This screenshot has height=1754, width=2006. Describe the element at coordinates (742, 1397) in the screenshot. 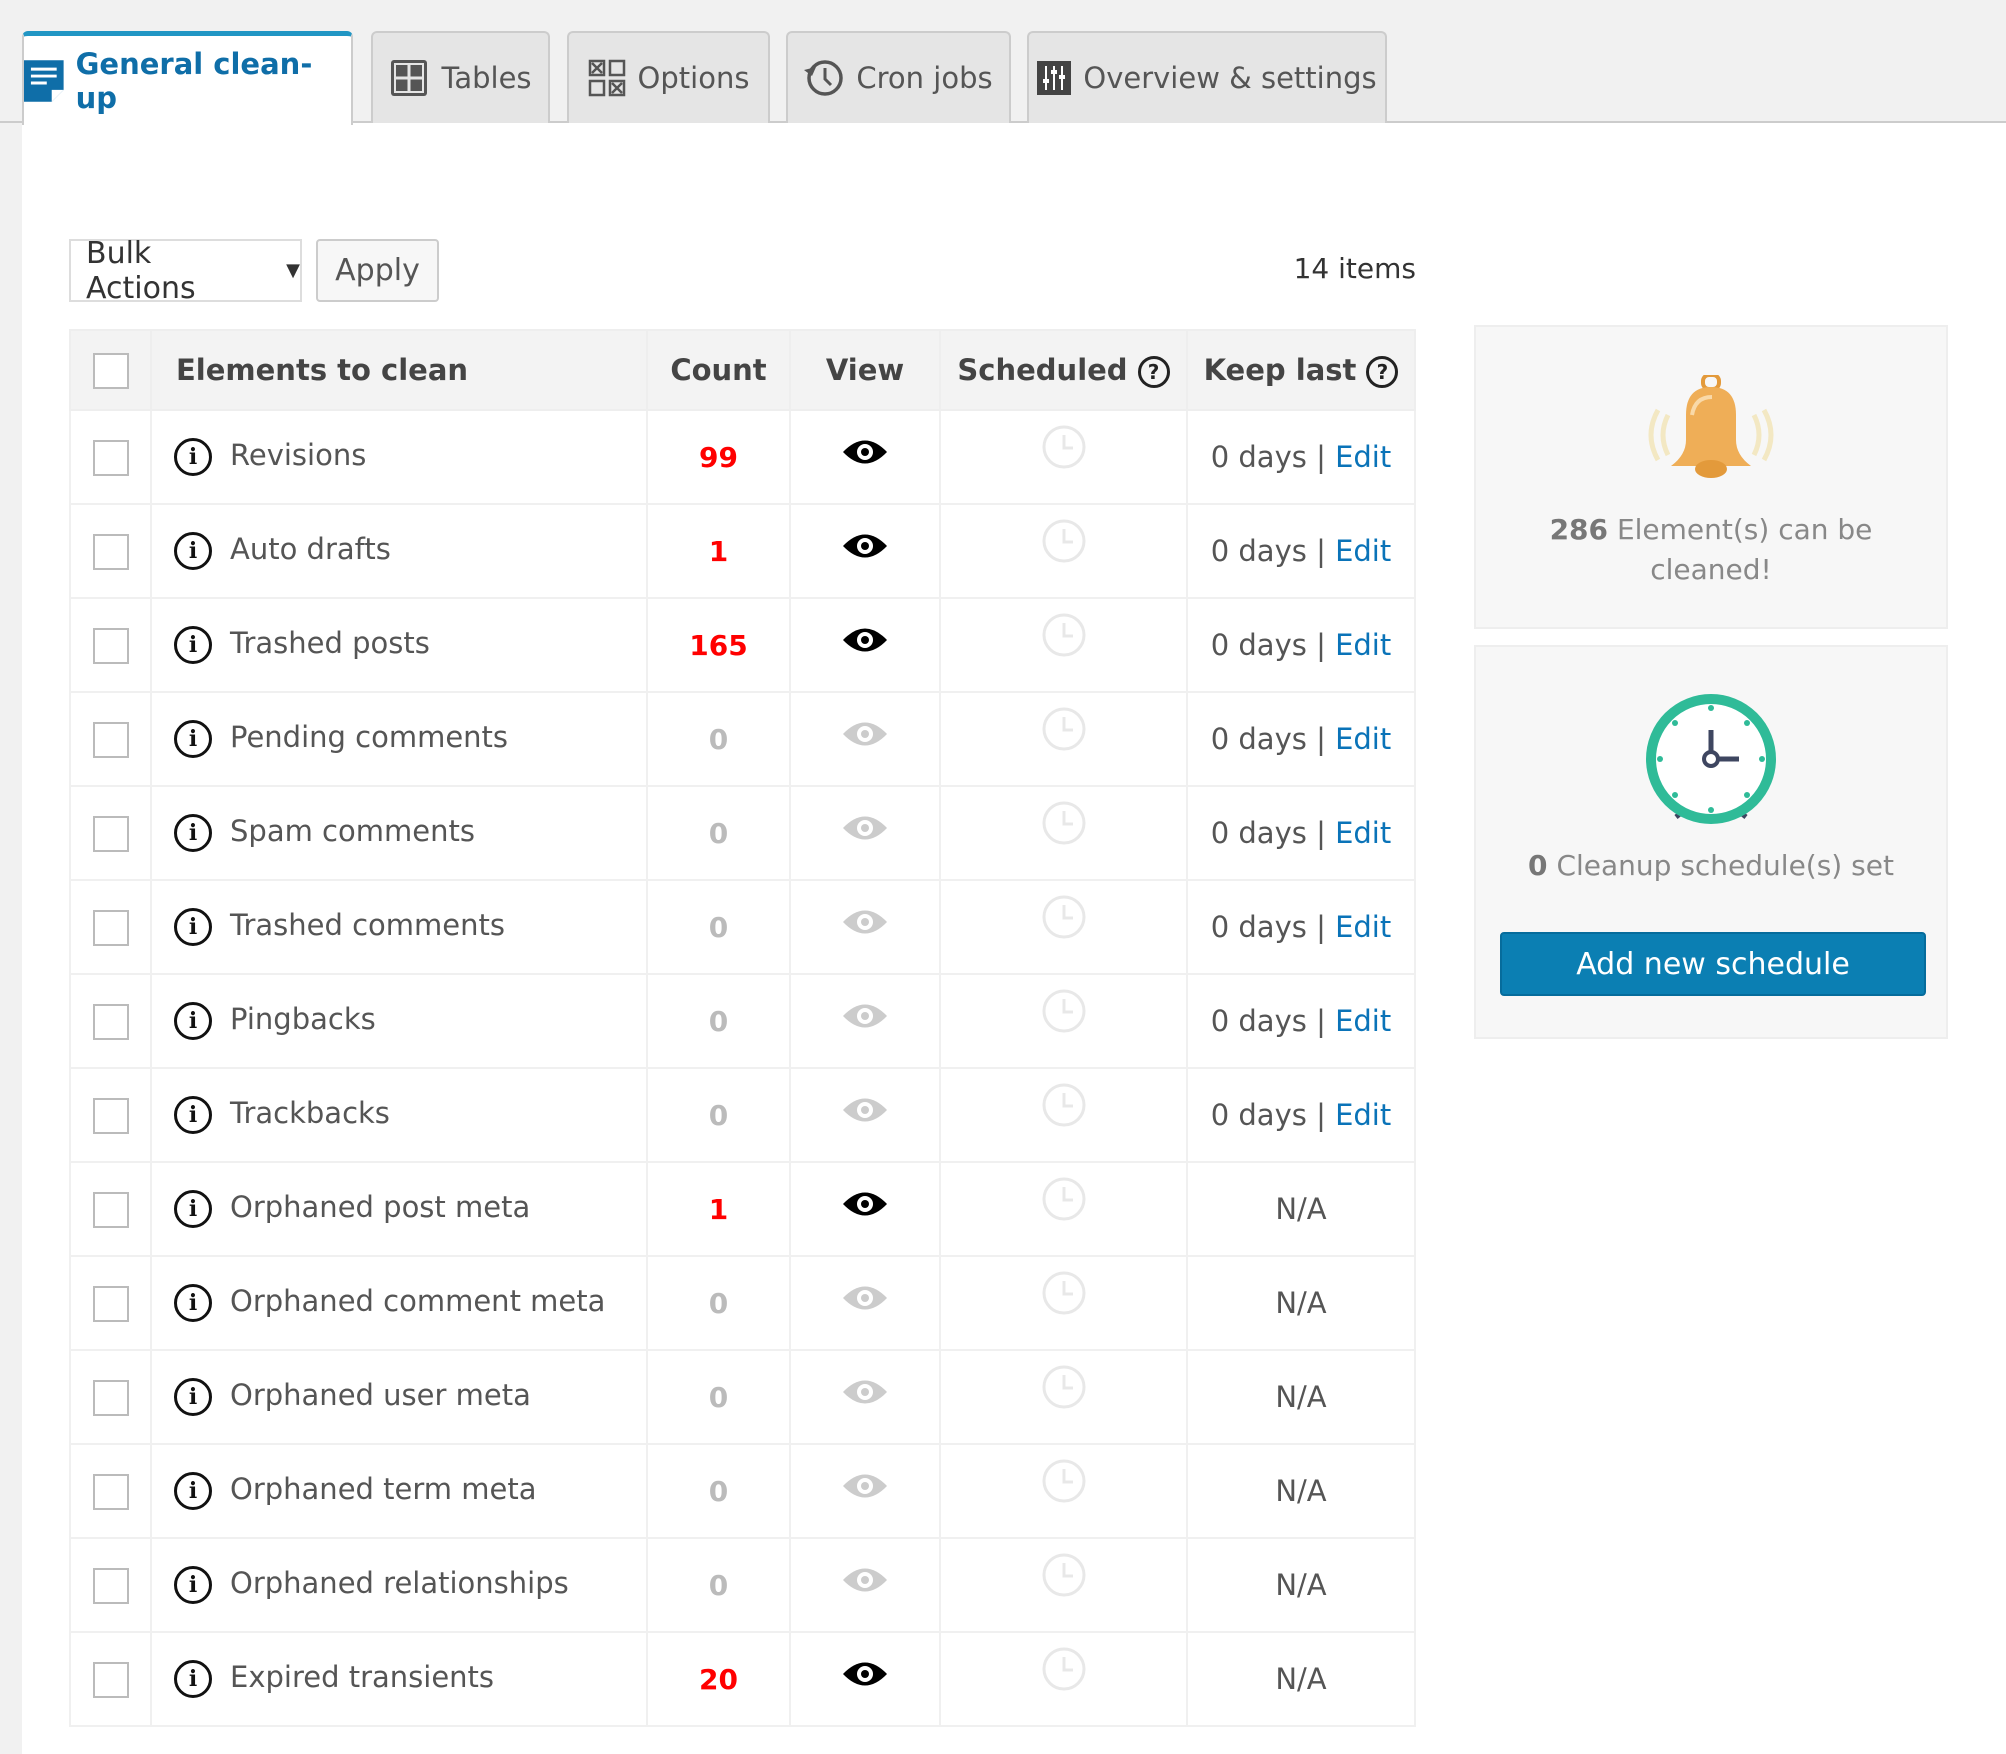

I see `table-row: i Orphaned user meta 0 N/A` at that location.